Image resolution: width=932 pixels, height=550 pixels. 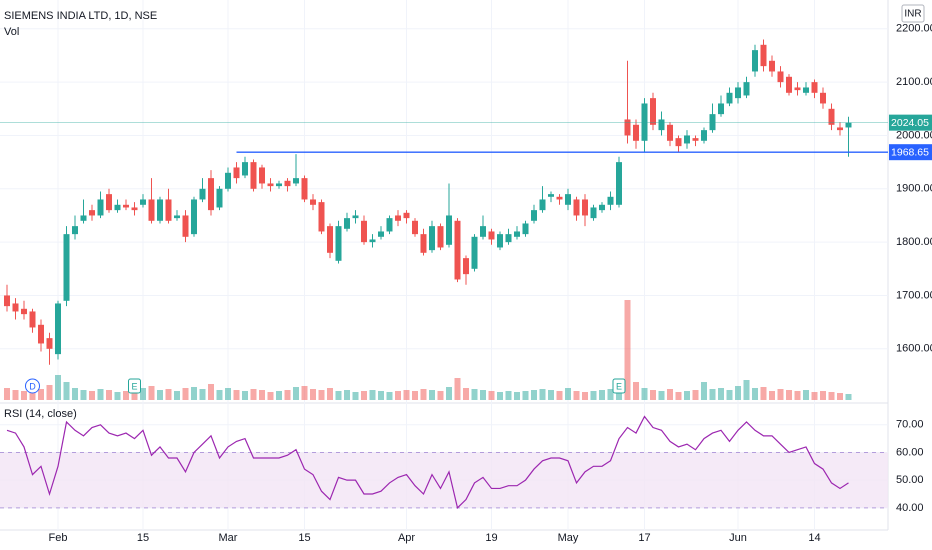 I want to click on currency-box, so click(x=913, y=13).